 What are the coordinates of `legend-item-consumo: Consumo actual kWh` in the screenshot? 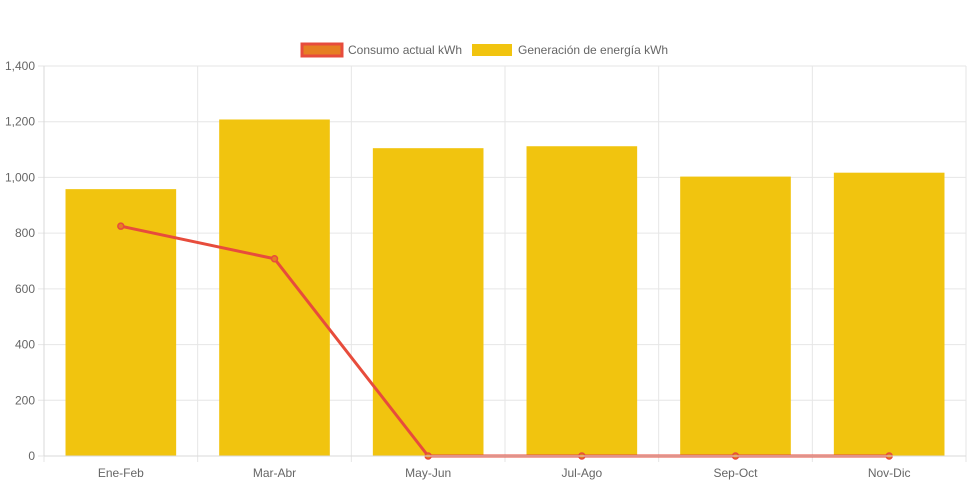 It's located at (381, 50).